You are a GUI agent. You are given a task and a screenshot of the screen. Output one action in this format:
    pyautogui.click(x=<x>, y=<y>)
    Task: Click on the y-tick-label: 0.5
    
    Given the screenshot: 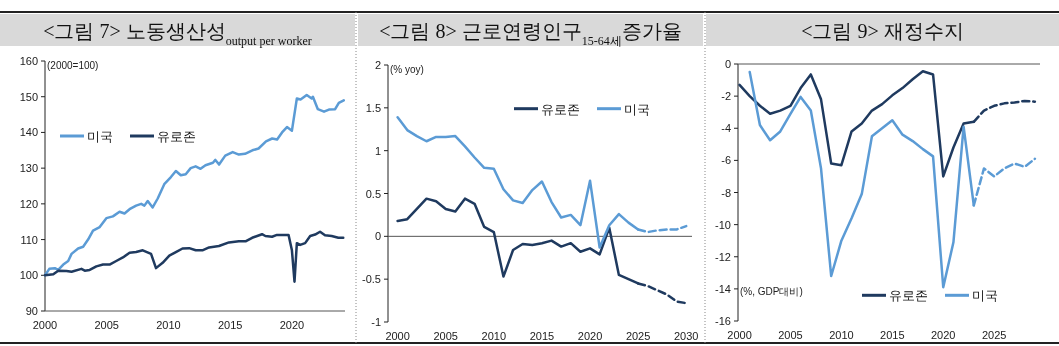 What is the action you would take?
    pyautogui.click(x=373, y=193)
    